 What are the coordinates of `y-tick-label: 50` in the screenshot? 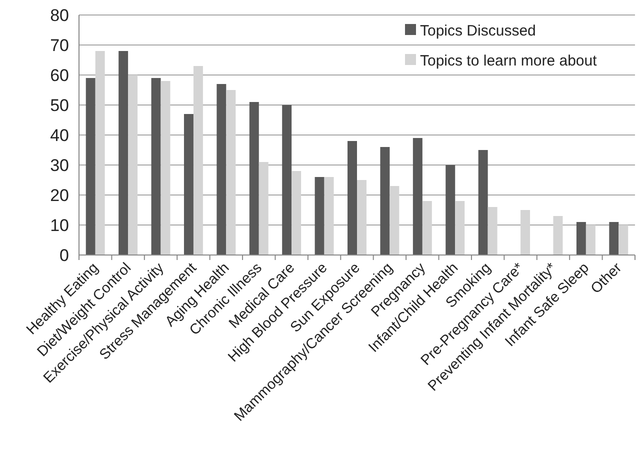 It's located at (59, 105).